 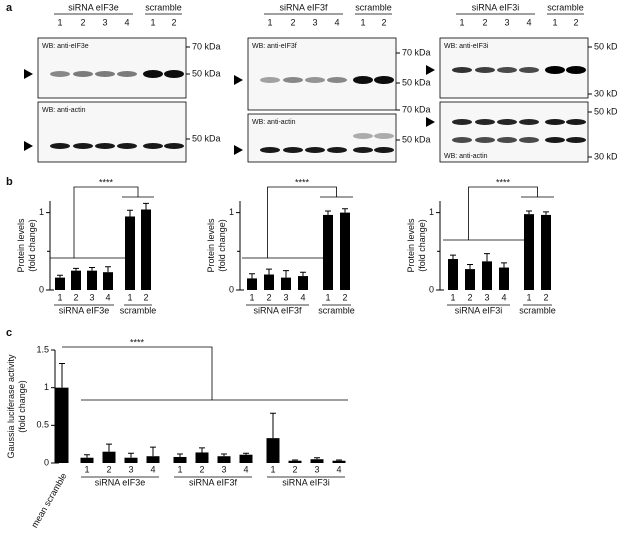 I want to click on blot-group-label: siRNA eIF3i, so click(x=496, y=7).